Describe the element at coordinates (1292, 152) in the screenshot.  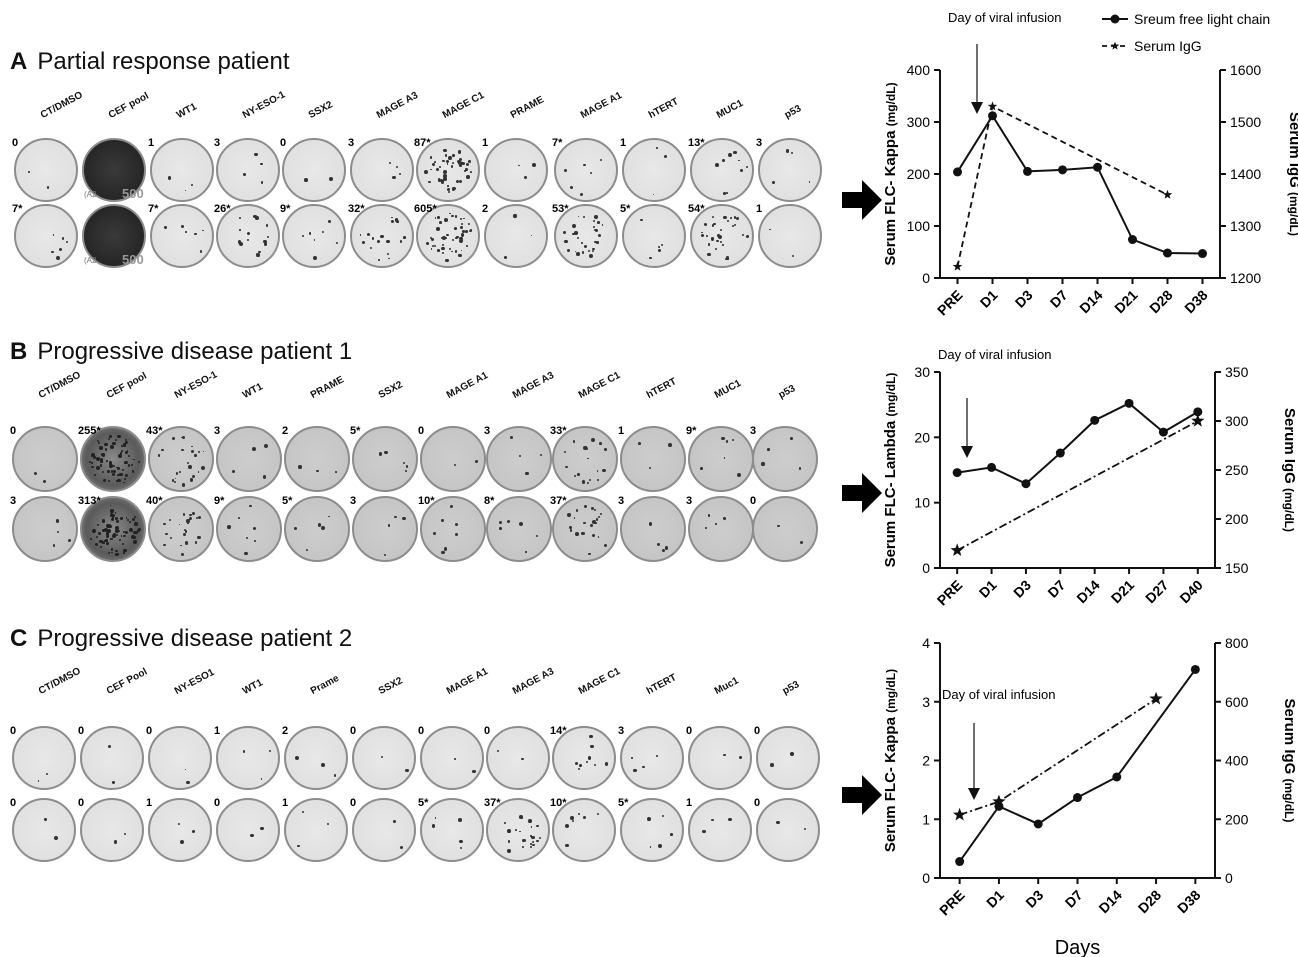
I see `y2-axis-label-main: Serum IgG` at that location.